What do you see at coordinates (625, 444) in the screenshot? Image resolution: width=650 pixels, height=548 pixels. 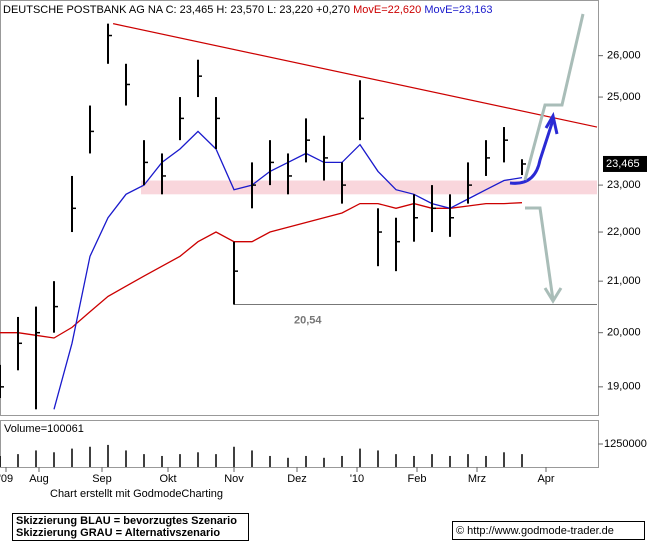 I see `volume-tick-label: 1250000` at bounding box center [625, 444].